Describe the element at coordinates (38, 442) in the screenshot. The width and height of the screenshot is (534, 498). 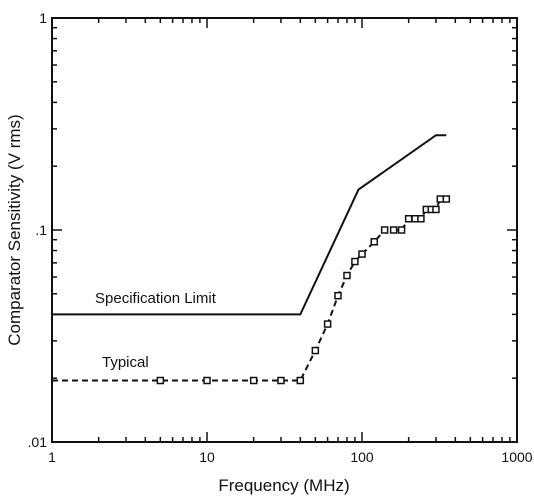
I see `y-tick-label: .01` at that location.